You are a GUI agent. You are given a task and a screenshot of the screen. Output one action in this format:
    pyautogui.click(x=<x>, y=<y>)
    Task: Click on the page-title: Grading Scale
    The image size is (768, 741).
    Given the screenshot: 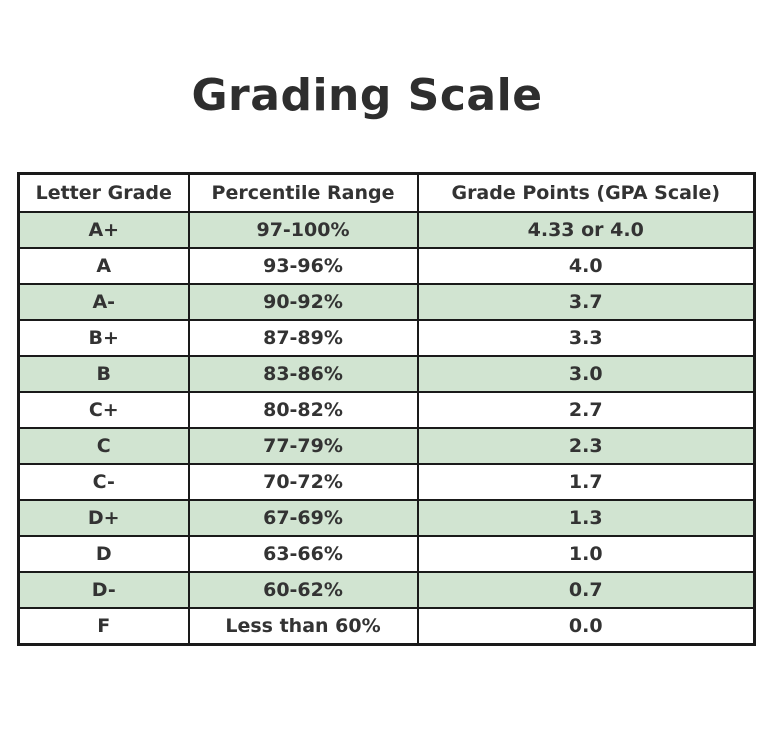 What is the action you would take?
    pyautogui.click(x=367, y=95)
    